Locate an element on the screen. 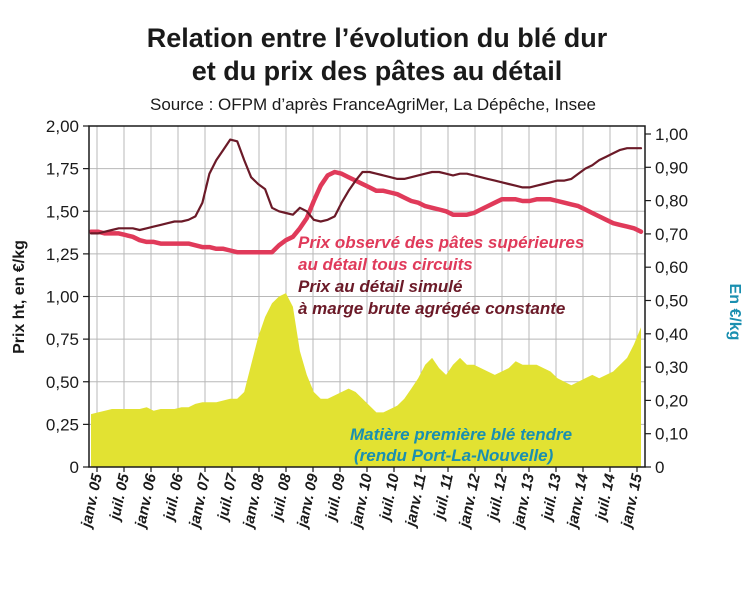  series-label-retail-observed-line2: au détail tous circuits is located at coordinates (385, 264).